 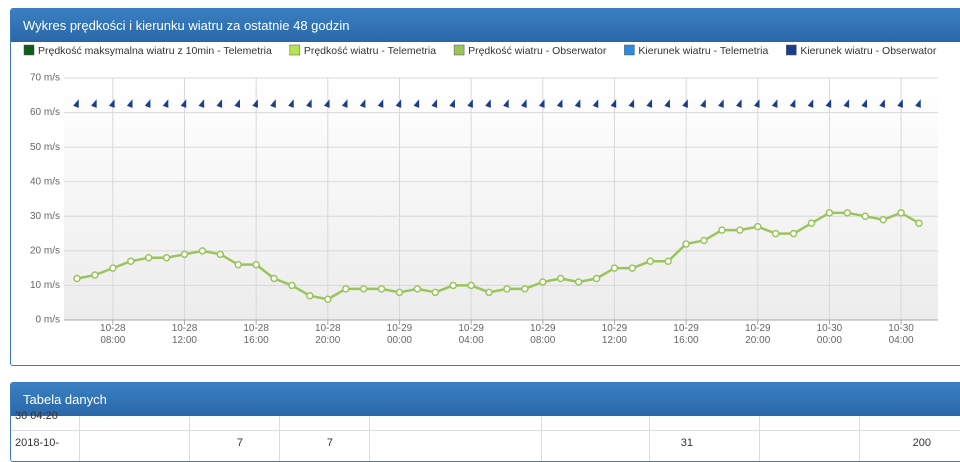 I want to click on y-tick-label: 0 m/s, so click(x=48, y=320).